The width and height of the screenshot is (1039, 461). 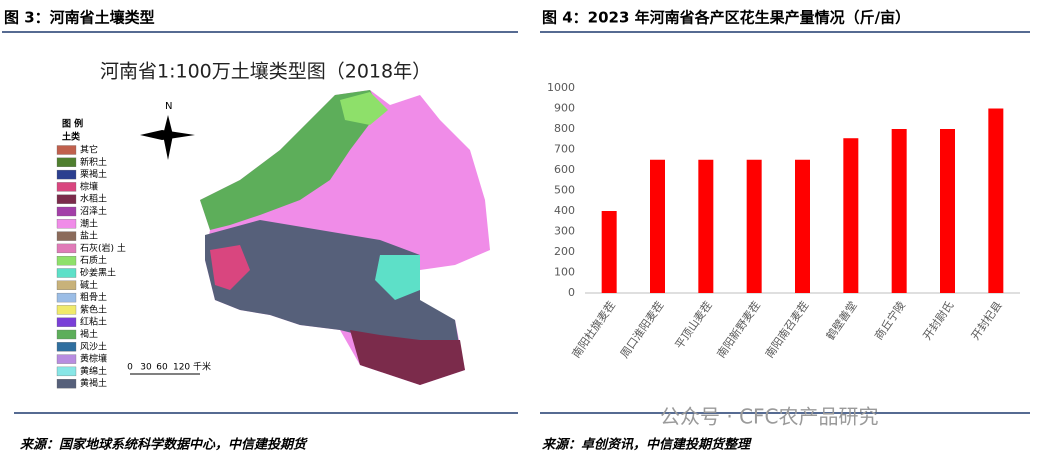 I want to click on legend-label: 黄绵土, so click(x=93, y=371).